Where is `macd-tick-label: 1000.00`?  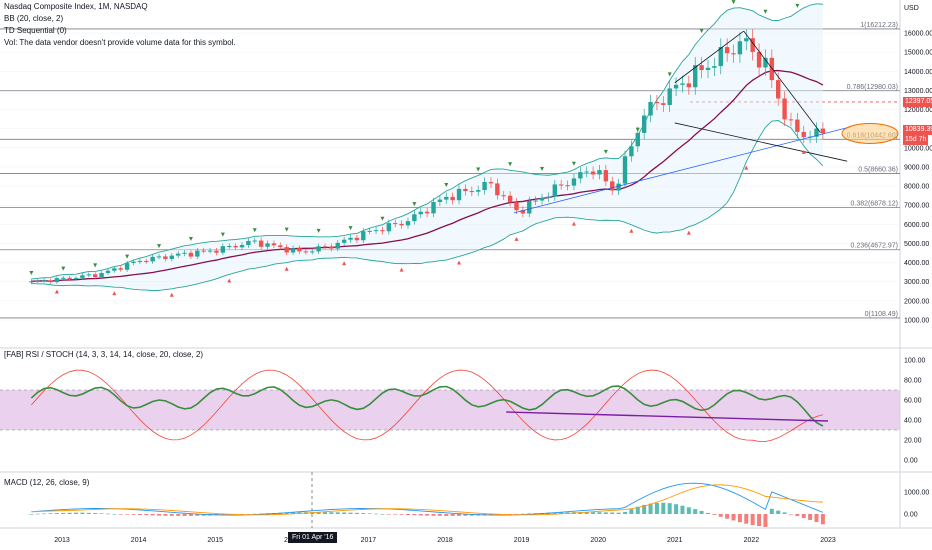
macd-tick-label: 1000.00 is located at coordinates (916, 493).